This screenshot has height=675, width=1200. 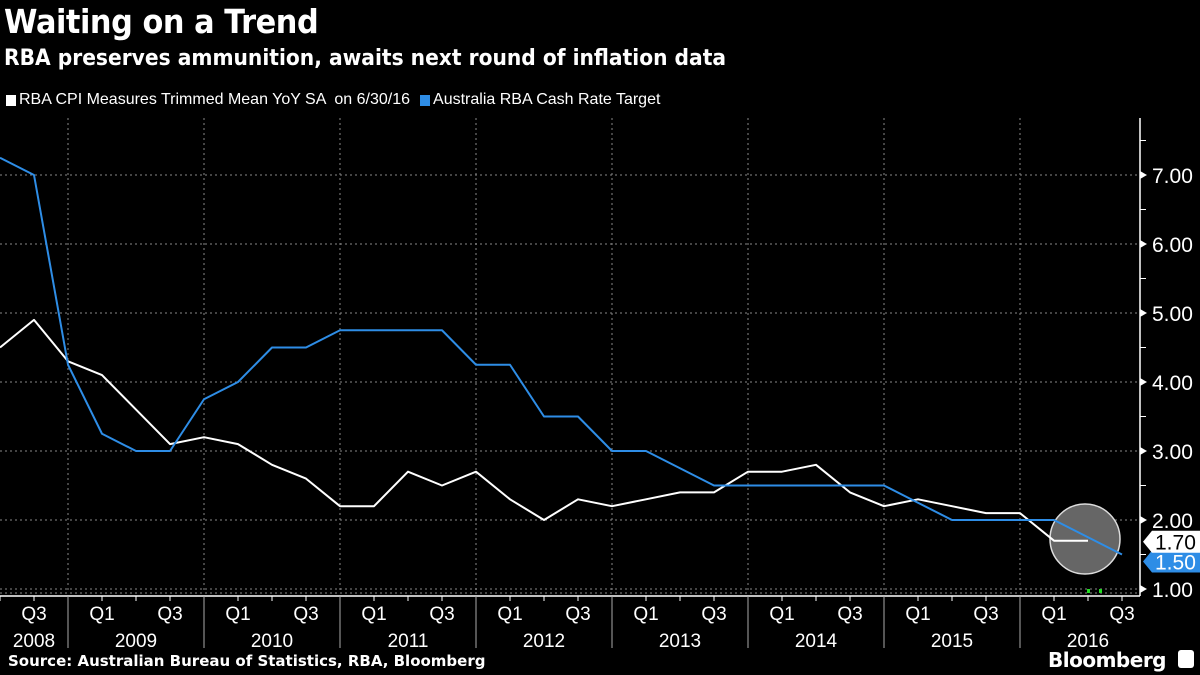 What do you see at coordinates (11, 100) in the screenshot?
I see `legend-swatch-cpi` at bounding box center [11, 100].